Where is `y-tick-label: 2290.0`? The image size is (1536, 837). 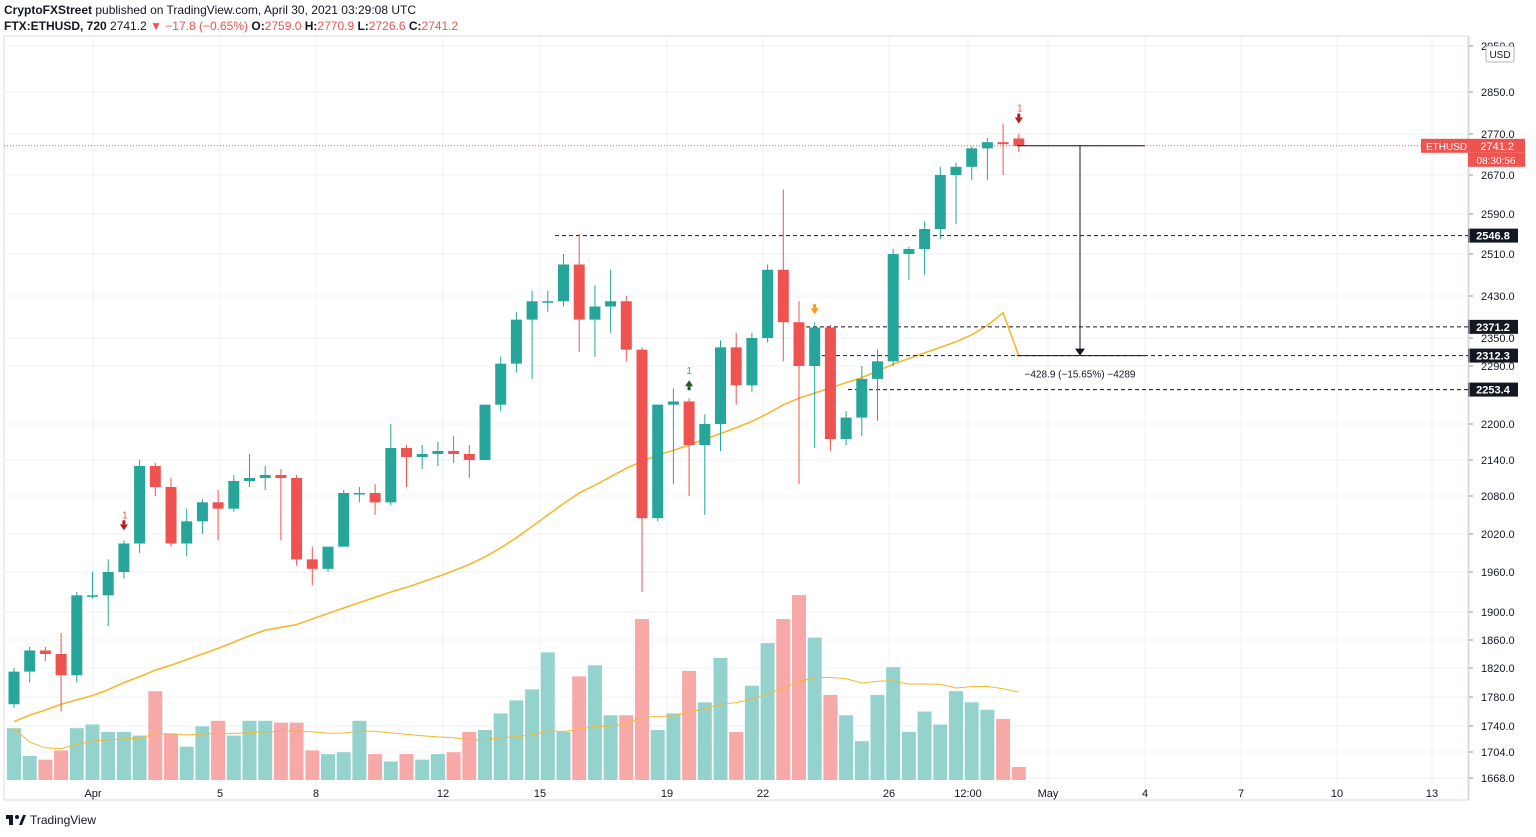 y-tick-label: 2290.0 is located at coordinates (1498, 367).